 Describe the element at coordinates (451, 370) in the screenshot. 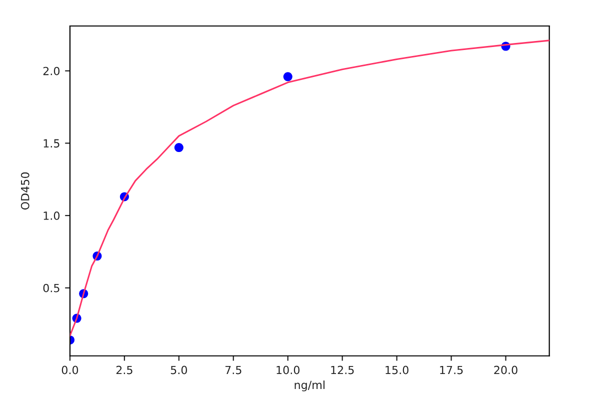

I see `x-tick-label: 17.5` at that location.